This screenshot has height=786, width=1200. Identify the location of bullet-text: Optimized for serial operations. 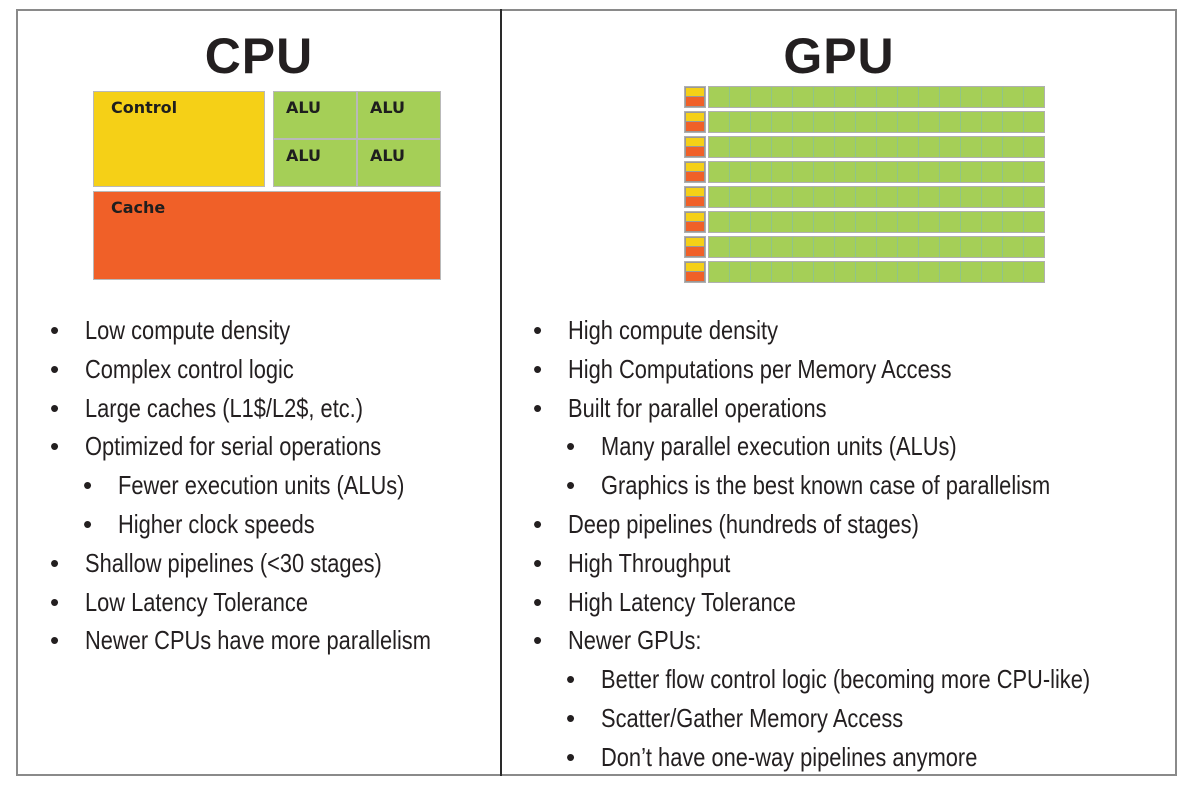
(233, 446).